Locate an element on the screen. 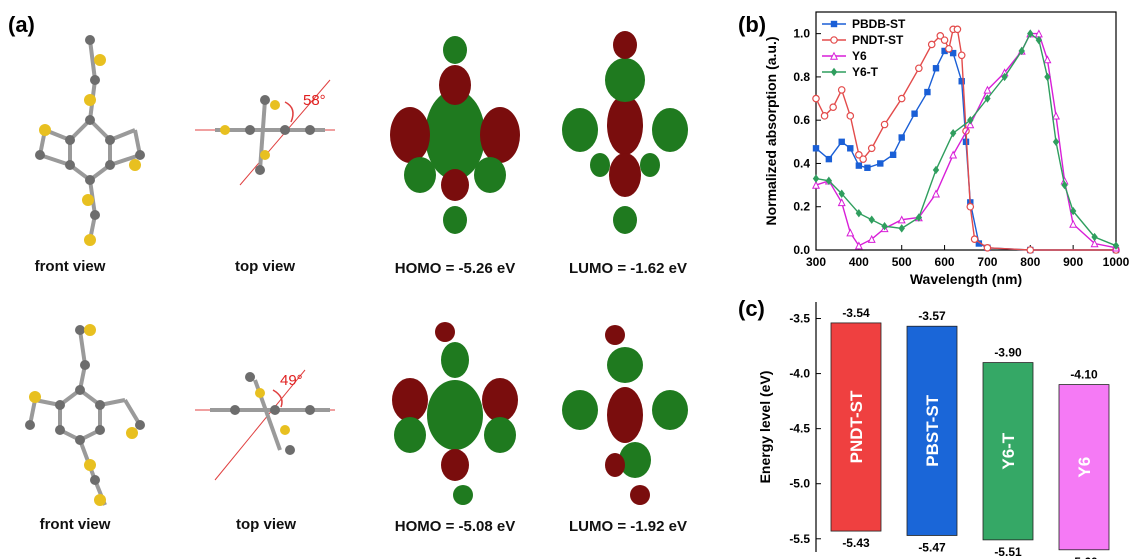 This screenshot has height=559, width=1143. y-tick-label: -5.0 is located at coordinates (799, 484).